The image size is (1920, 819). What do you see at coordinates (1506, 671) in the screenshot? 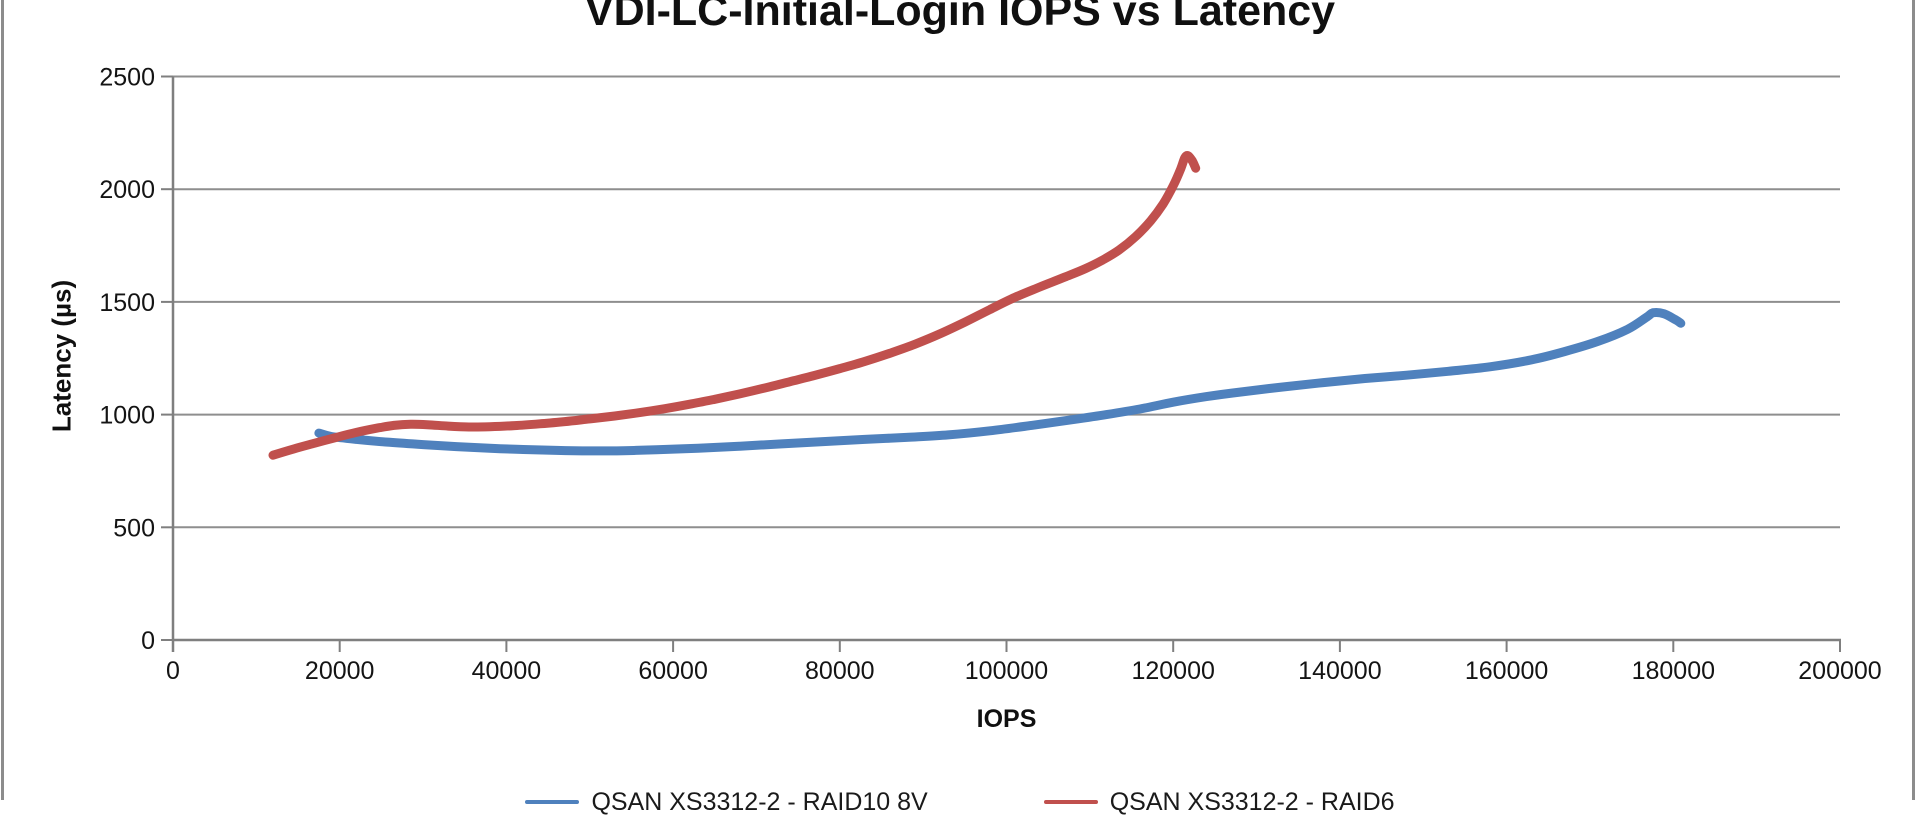
I see `x-tick-label: 160000` at bounding box center [1506, 671].